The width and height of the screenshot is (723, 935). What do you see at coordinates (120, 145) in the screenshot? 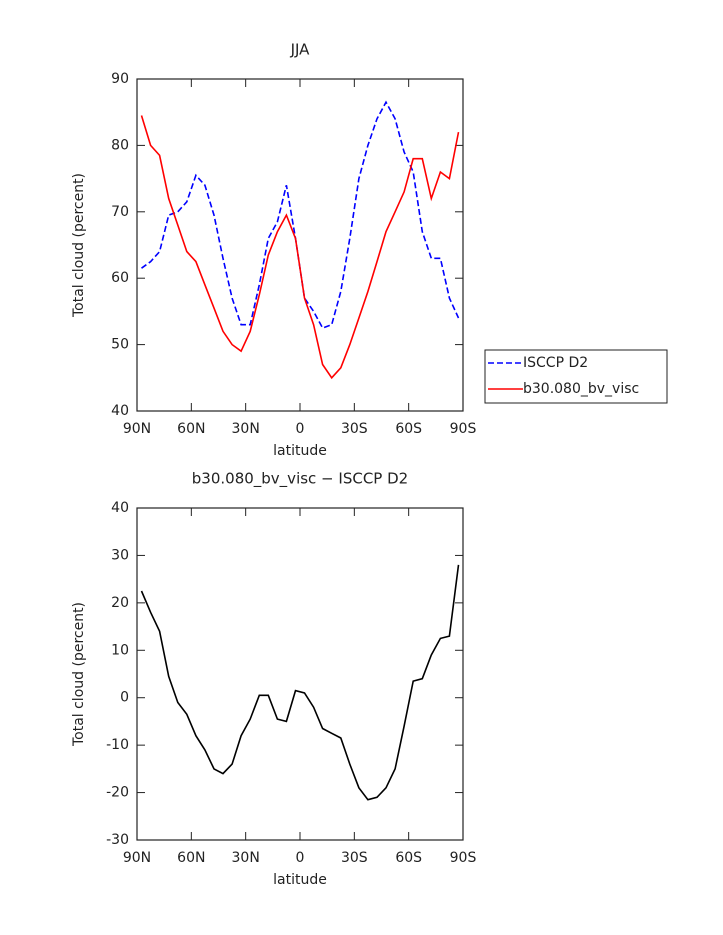
I see `y-tick-label: 80` at bounding box center [120, 145].